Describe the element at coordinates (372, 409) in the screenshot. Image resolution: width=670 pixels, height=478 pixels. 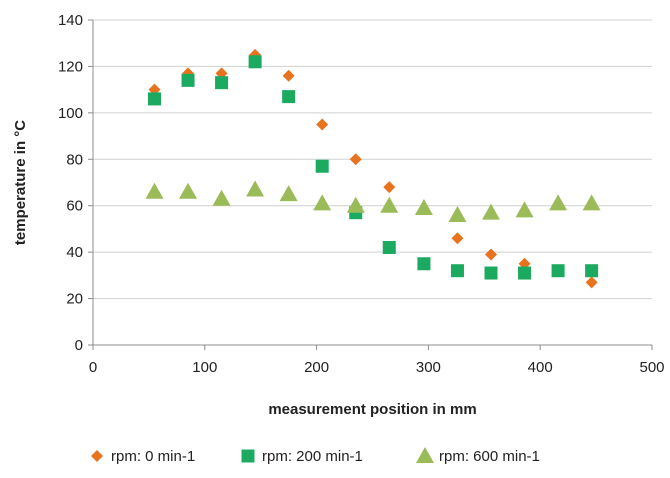
I see `x-axis-title: measurement position in mm` at that location.